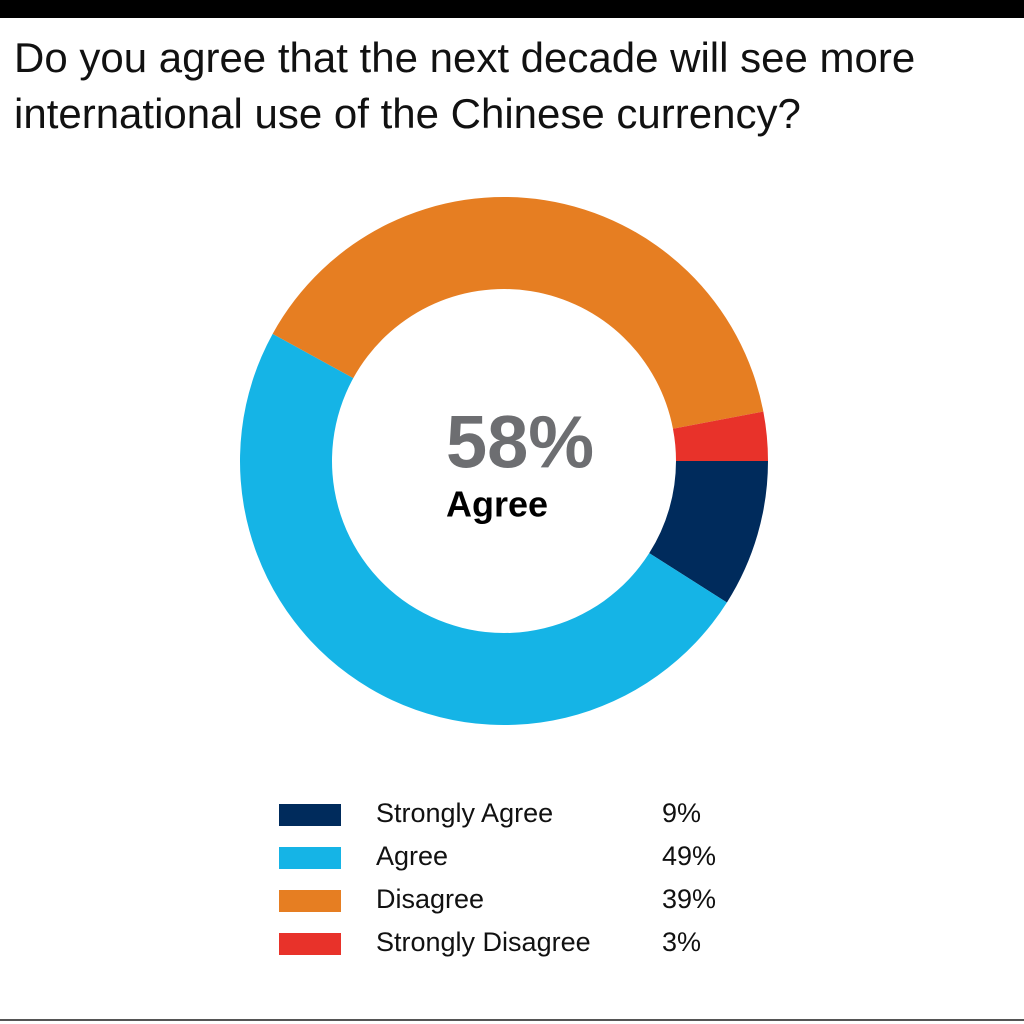 The image size is (1024, 1024). I want to click on legend-value: 3%, so click(681, 942).